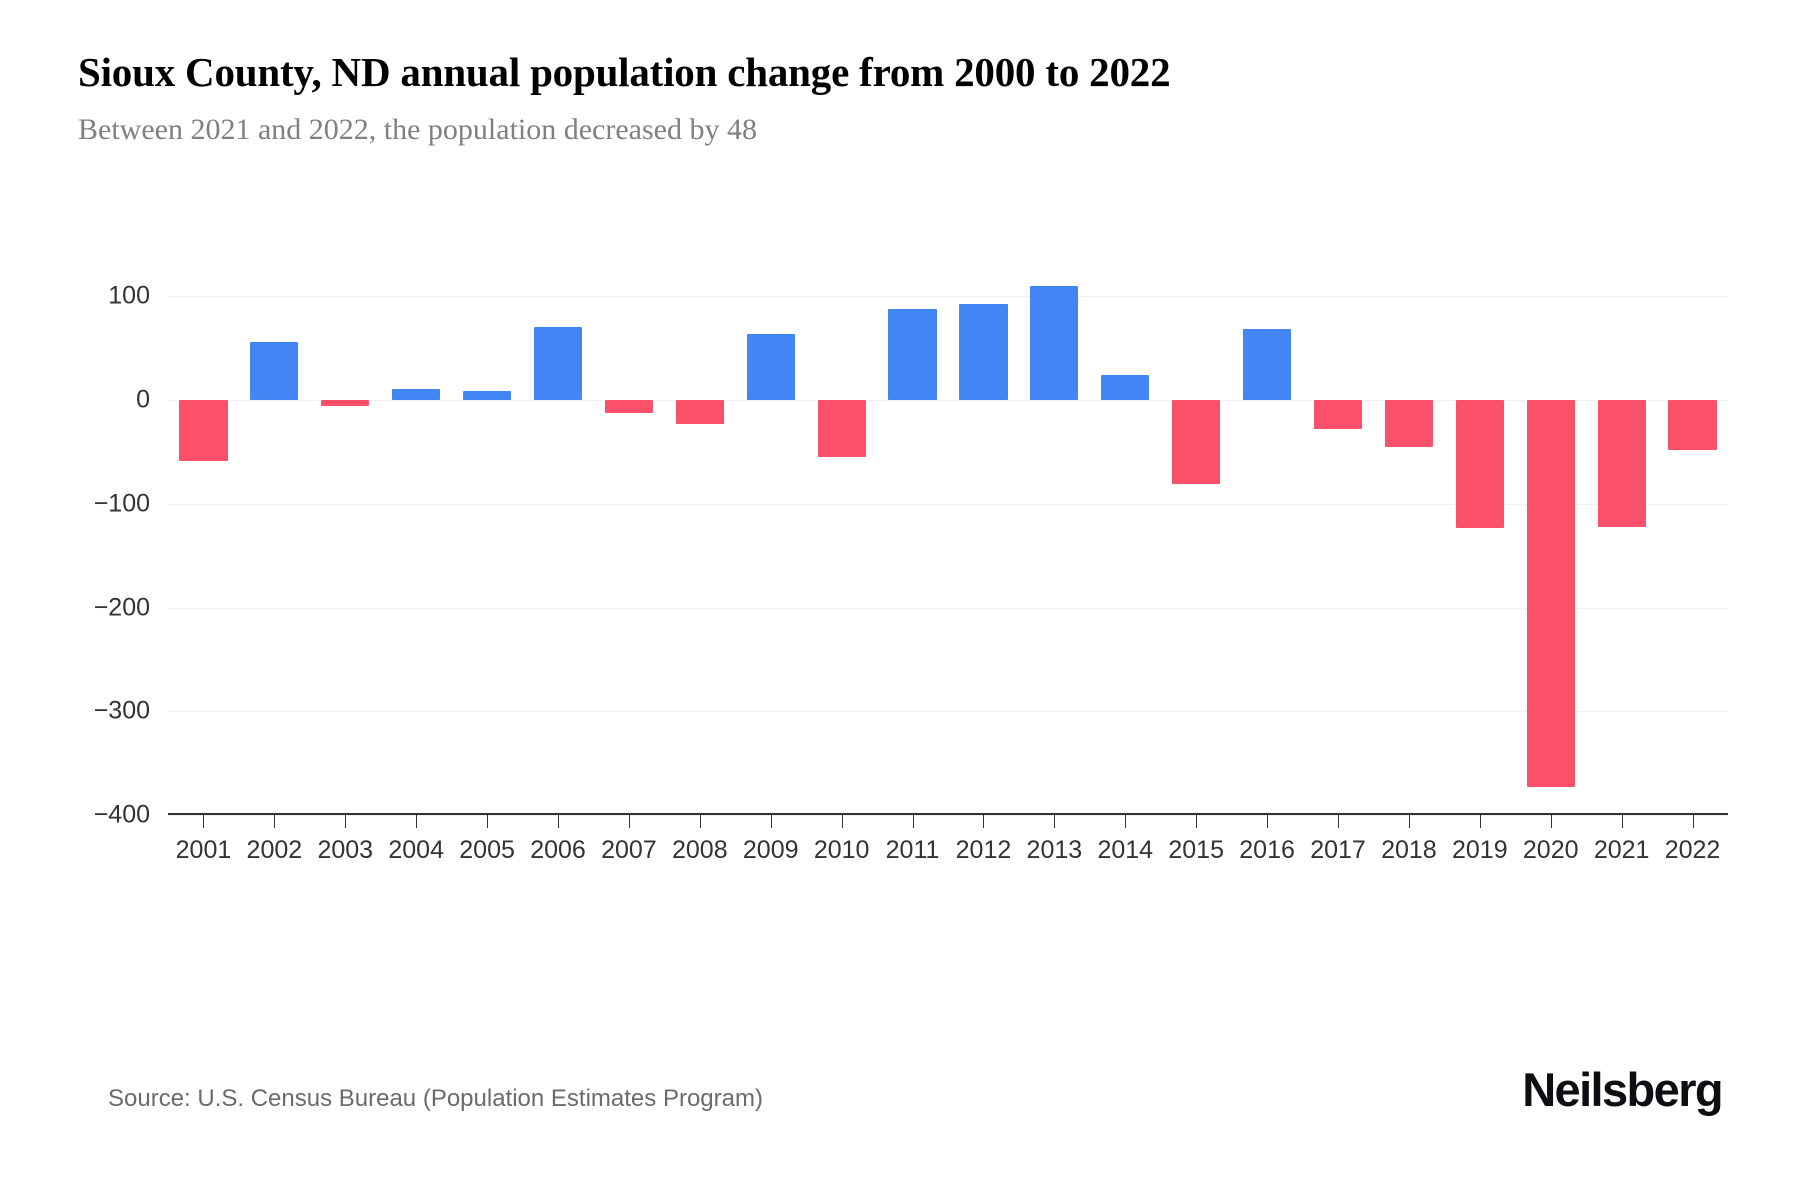 Image resolution: width=1800 pixels, height=1200 pixels. Describe the element at coordinates (1621, 463) in the screenshot. I see `bar-2021` at that location.